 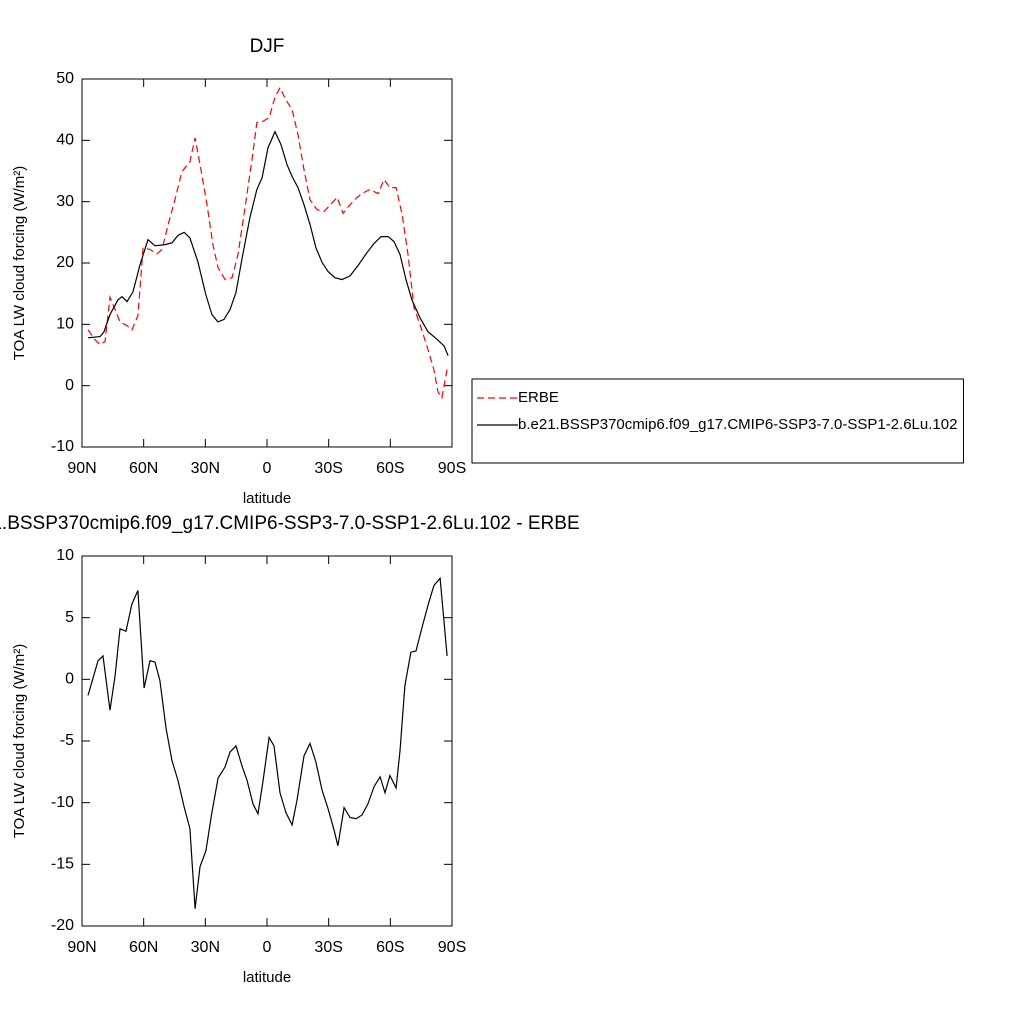 What do you see at coordinates (65, 140) in the screenshot?
I see `y-tick-label: 40` at bounding box center [65, 140].